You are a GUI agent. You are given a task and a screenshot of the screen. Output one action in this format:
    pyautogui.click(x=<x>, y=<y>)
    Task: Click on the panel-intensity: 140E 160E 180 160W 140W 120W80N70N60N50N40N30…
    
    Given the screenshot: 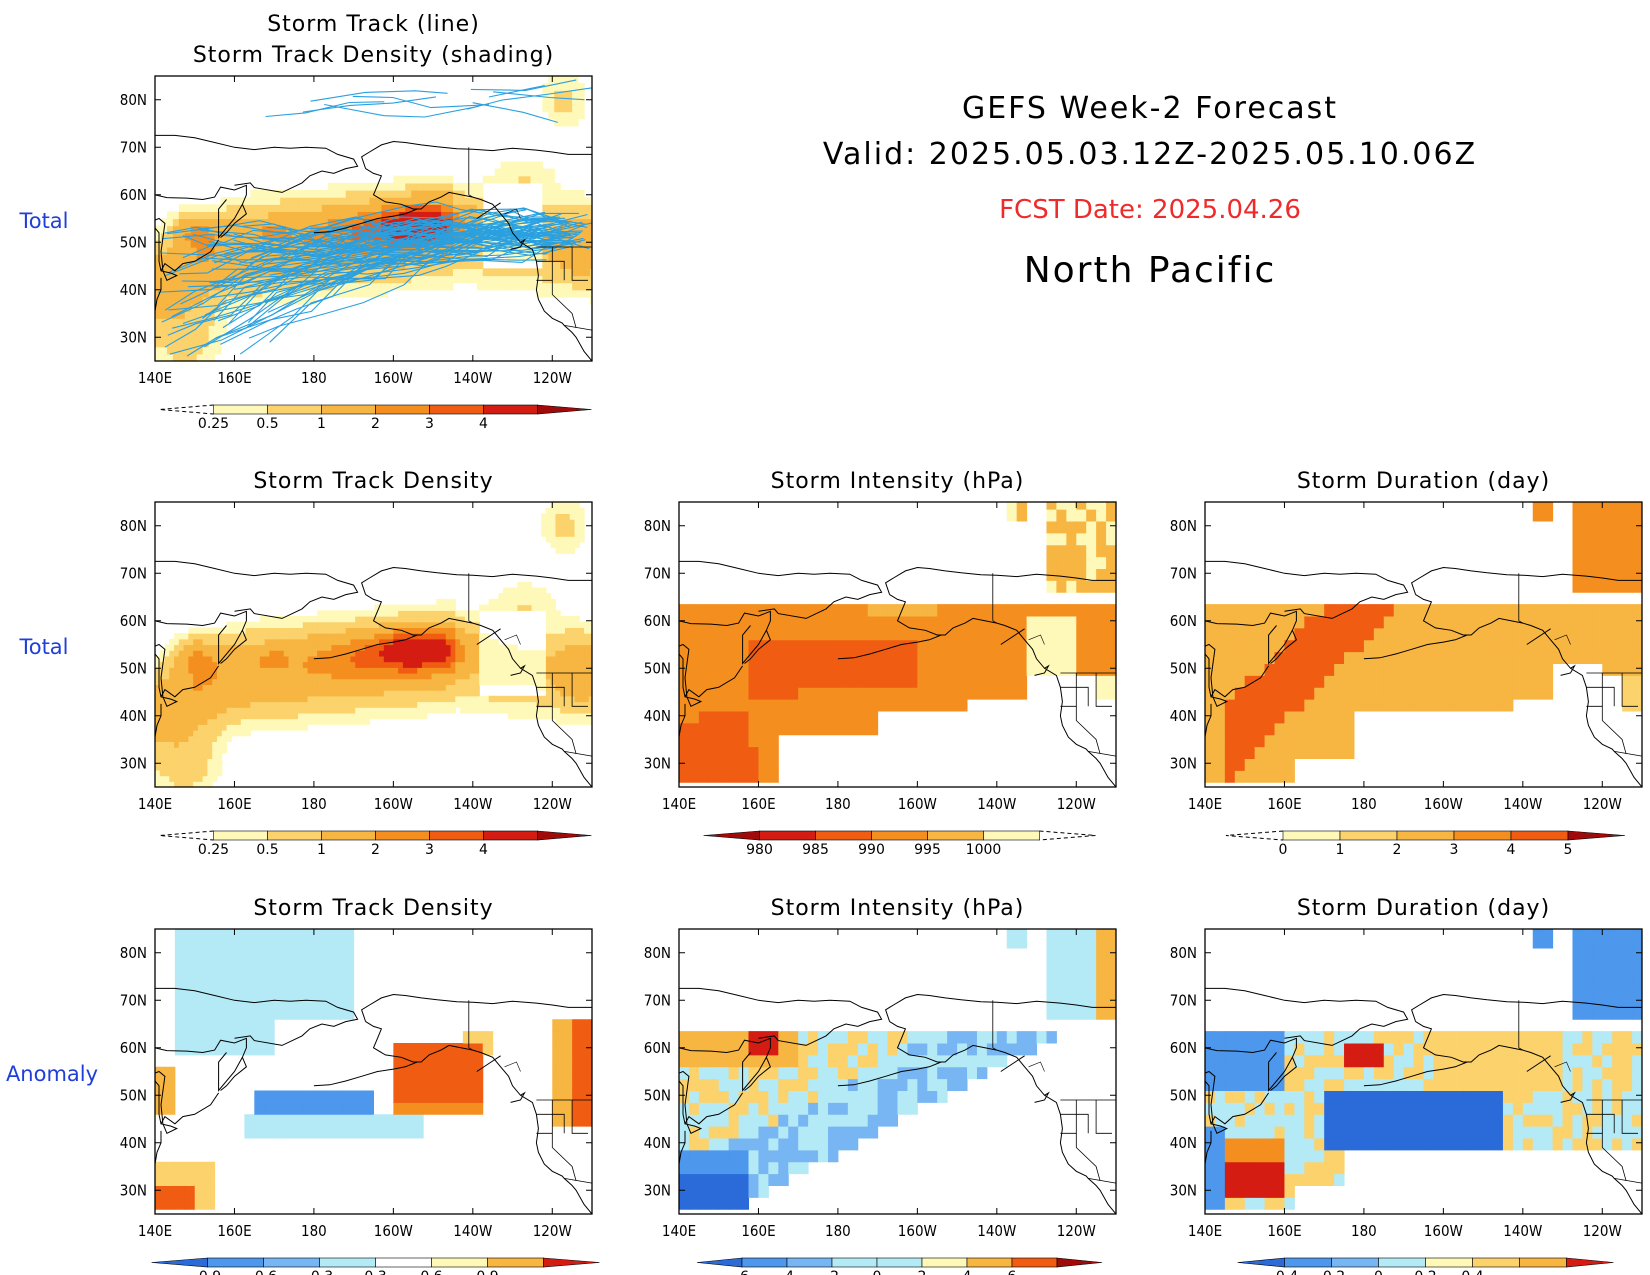 What is the action you would take?
    pyautogui.click(x=880, y=663)
    